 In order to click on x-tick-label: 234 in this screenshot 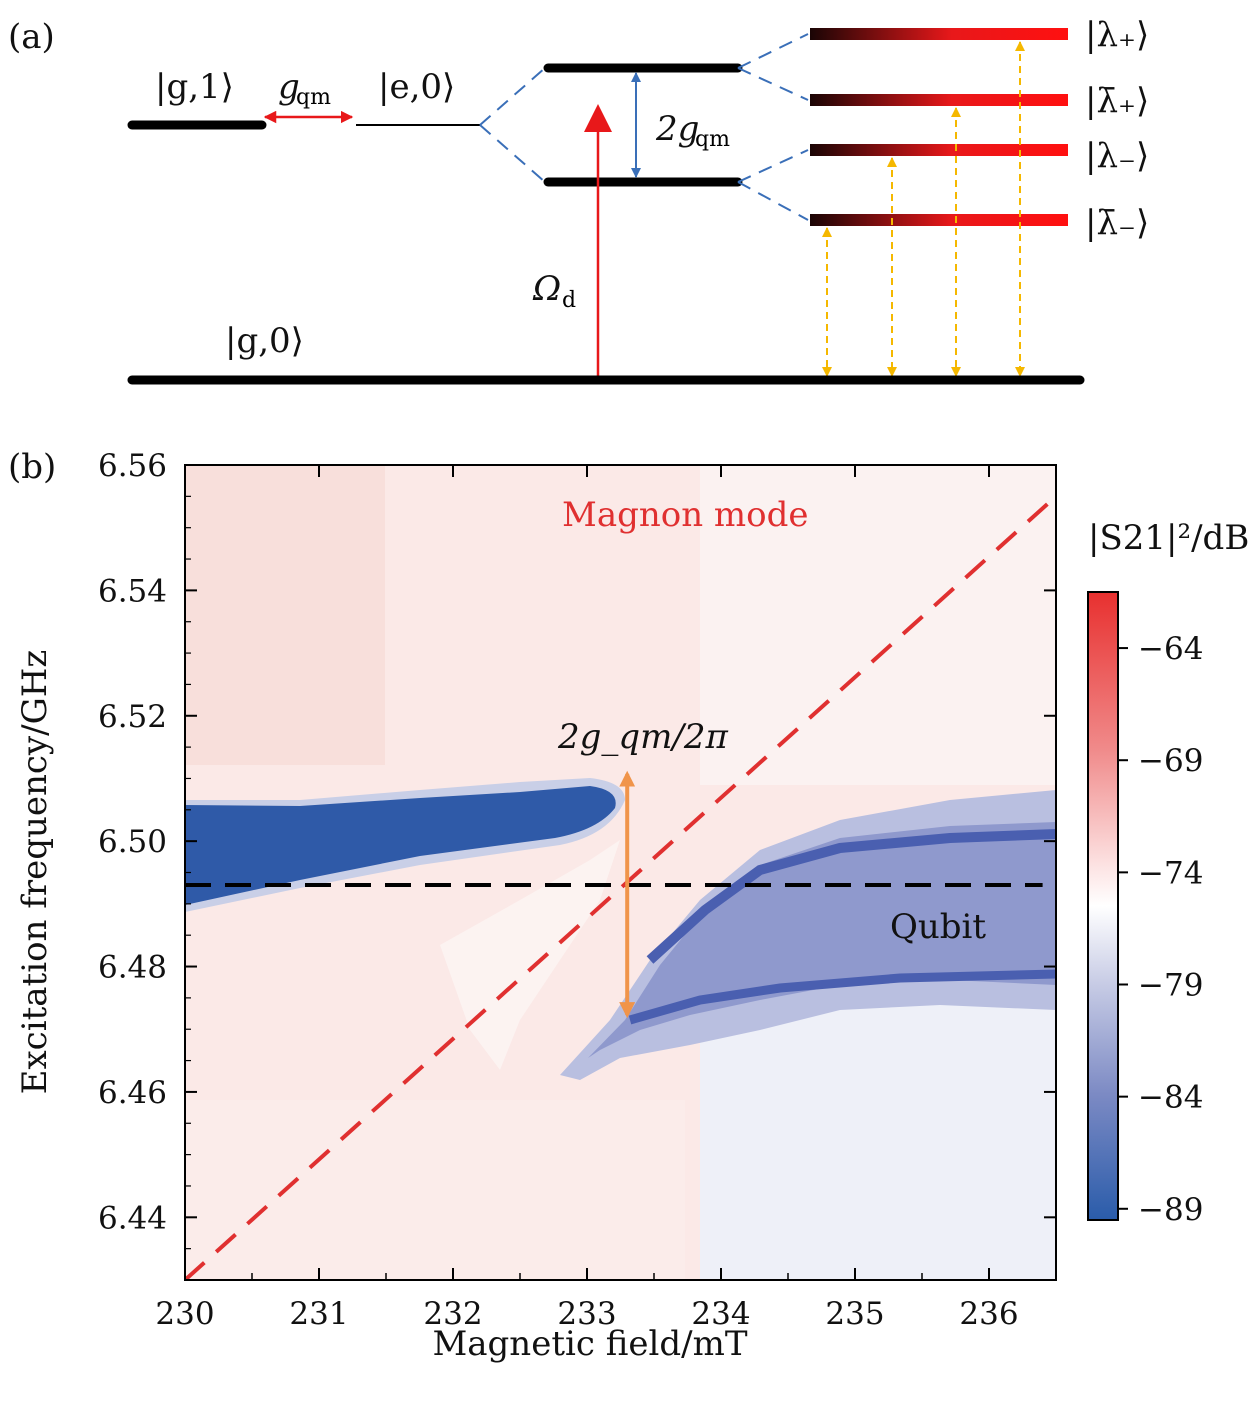, I will do `click(720, 1314)`.